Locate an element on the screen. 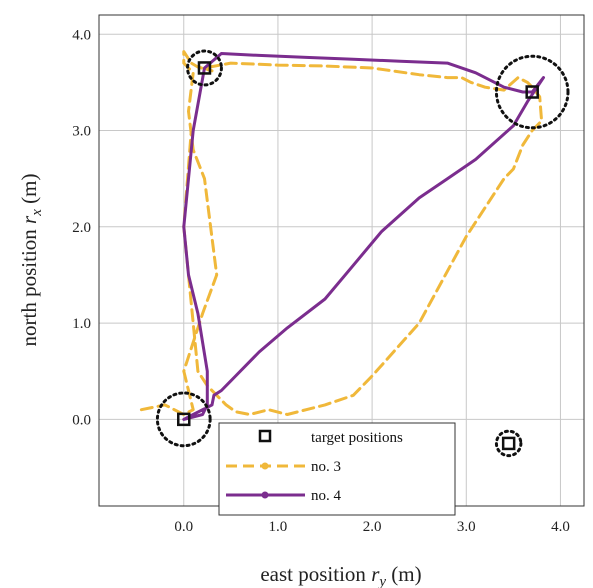 The height and width of the screenshot is (588, 593). x-axis-label-main: east position is located at coordinates (315, 574).